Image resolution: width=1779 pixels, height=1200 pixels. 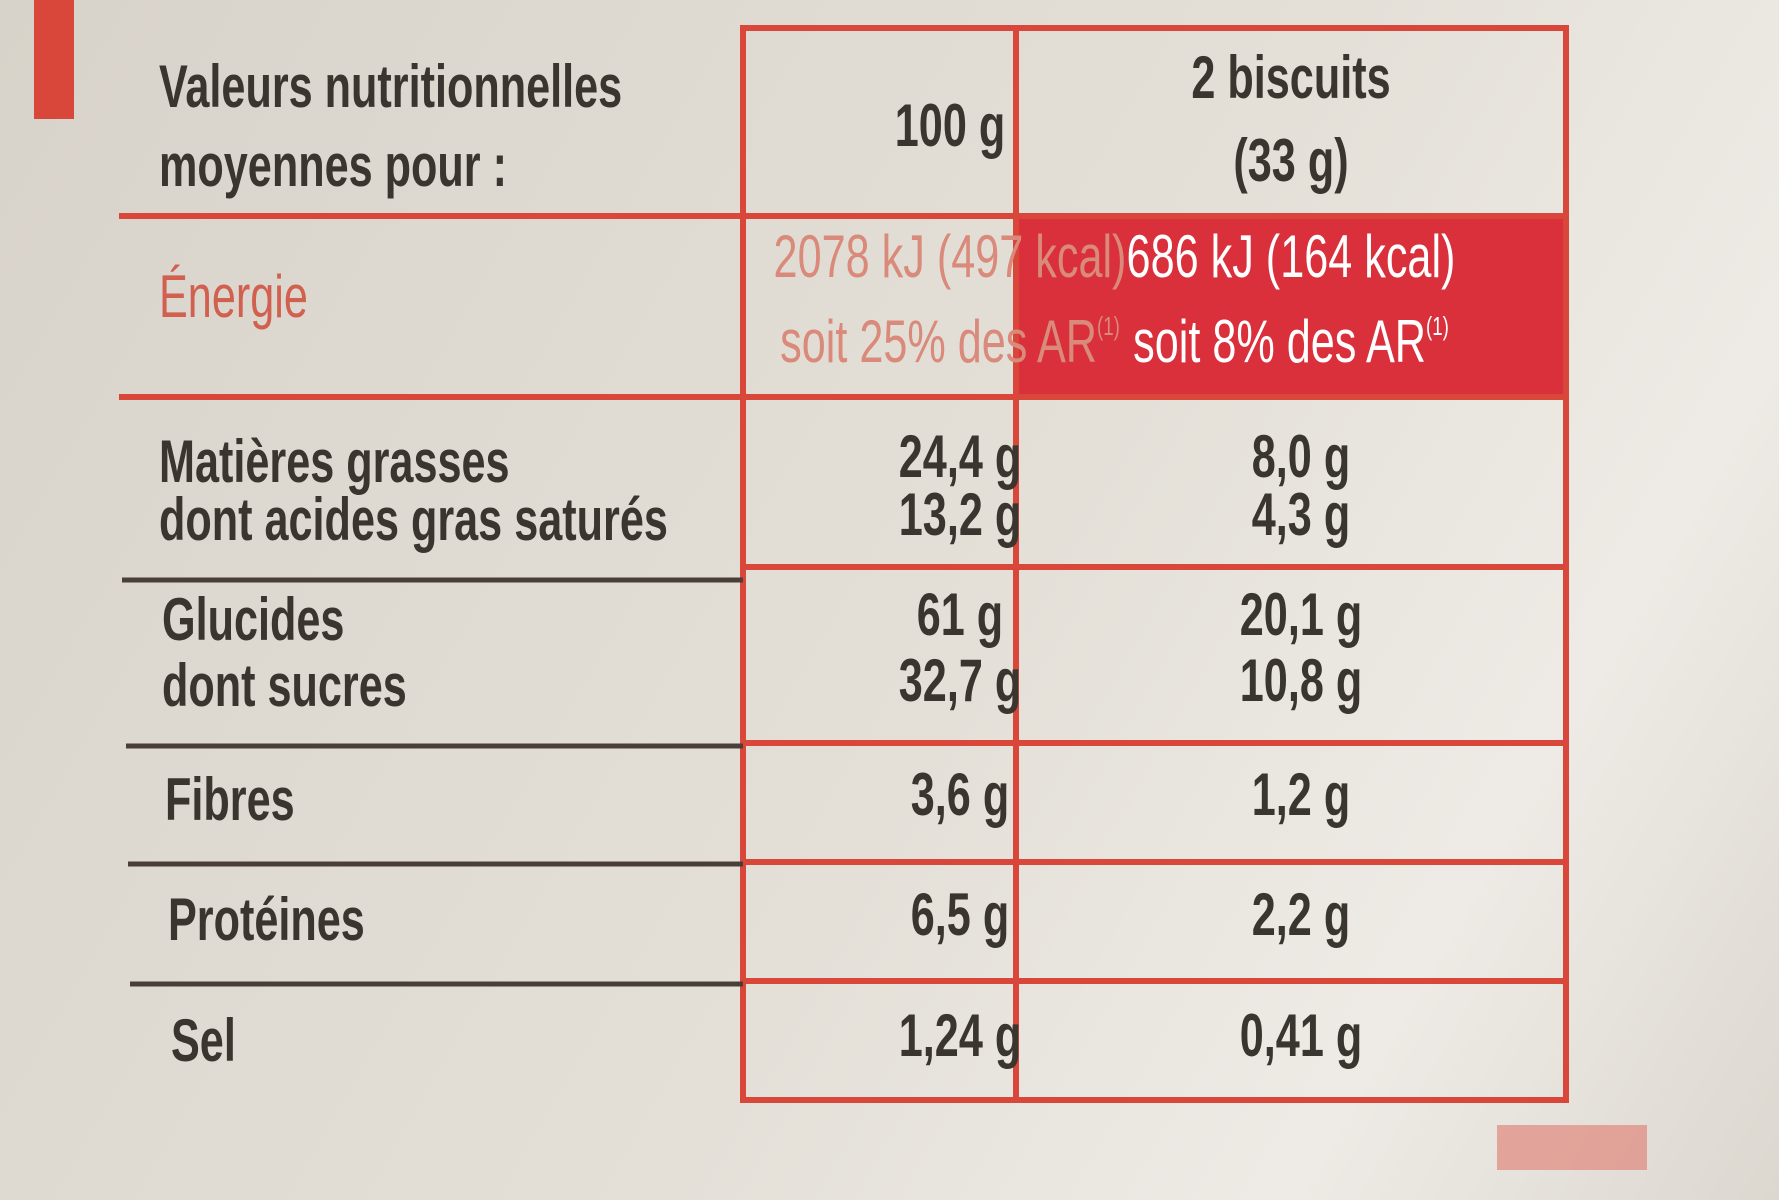 What do you see at coordinates (950, 126) in the screenshot?
I see `column-header: 100 g` at bounding box center [950, 126].